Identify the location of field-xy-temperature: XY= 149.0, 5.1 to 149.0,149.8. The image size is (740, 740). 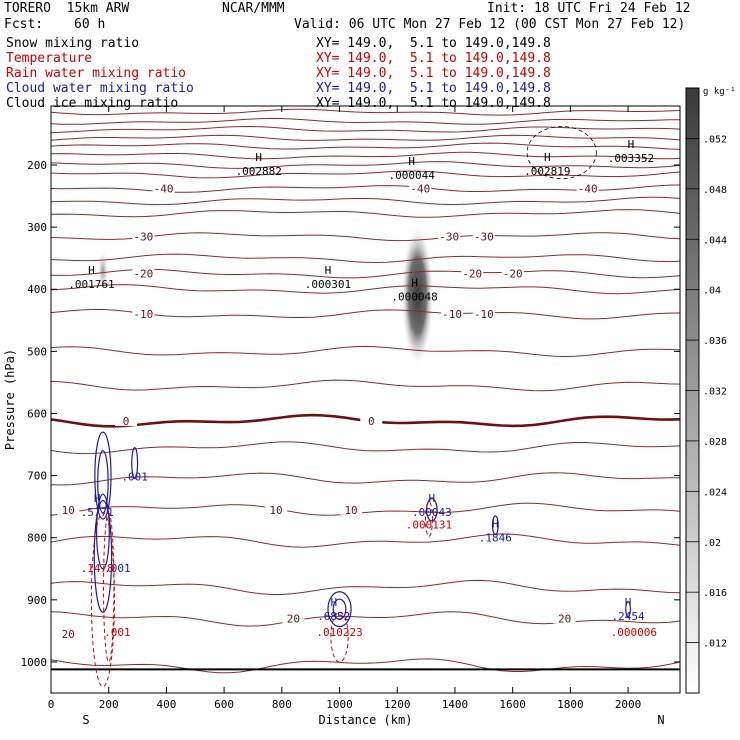
(433, 58).